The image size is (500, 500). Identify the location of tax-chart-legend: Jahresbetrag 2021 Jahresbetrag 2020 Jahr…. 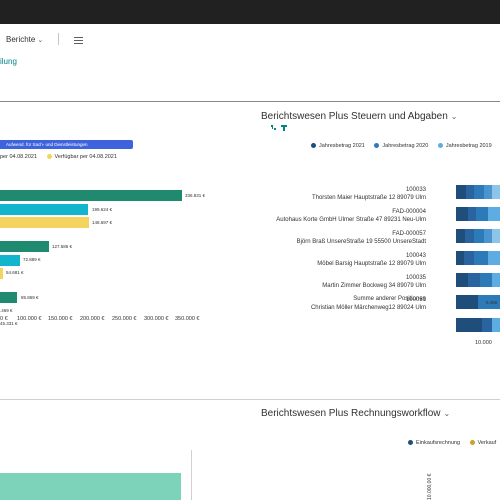
(405, 146).